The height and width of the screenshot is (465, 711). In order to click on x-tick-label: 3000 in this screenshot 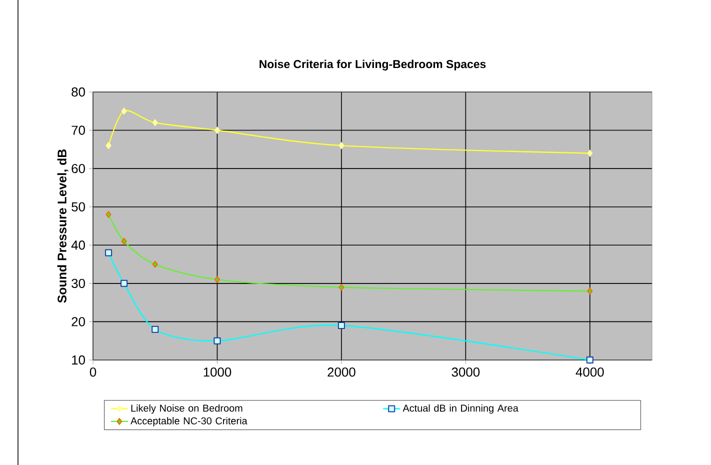, I will do `click(466, 372)`.